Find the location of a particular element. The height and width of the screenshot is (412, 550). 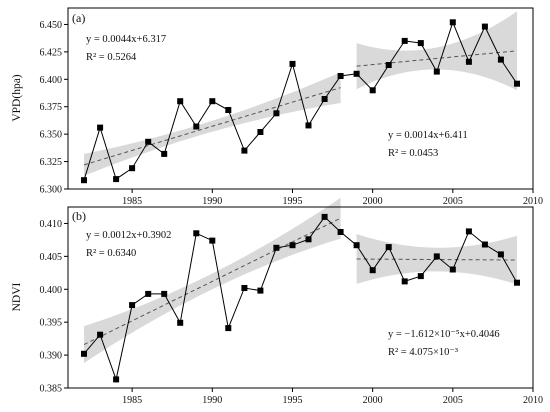

ndvi-y-axis-label: NDVI is located at coordinates (17, 296).